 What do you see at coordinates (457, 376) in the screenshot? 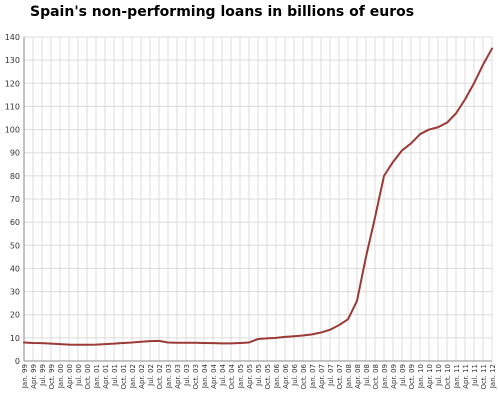
I see `x-tick-label: Jan. 11` at bounding box center [457, 376].